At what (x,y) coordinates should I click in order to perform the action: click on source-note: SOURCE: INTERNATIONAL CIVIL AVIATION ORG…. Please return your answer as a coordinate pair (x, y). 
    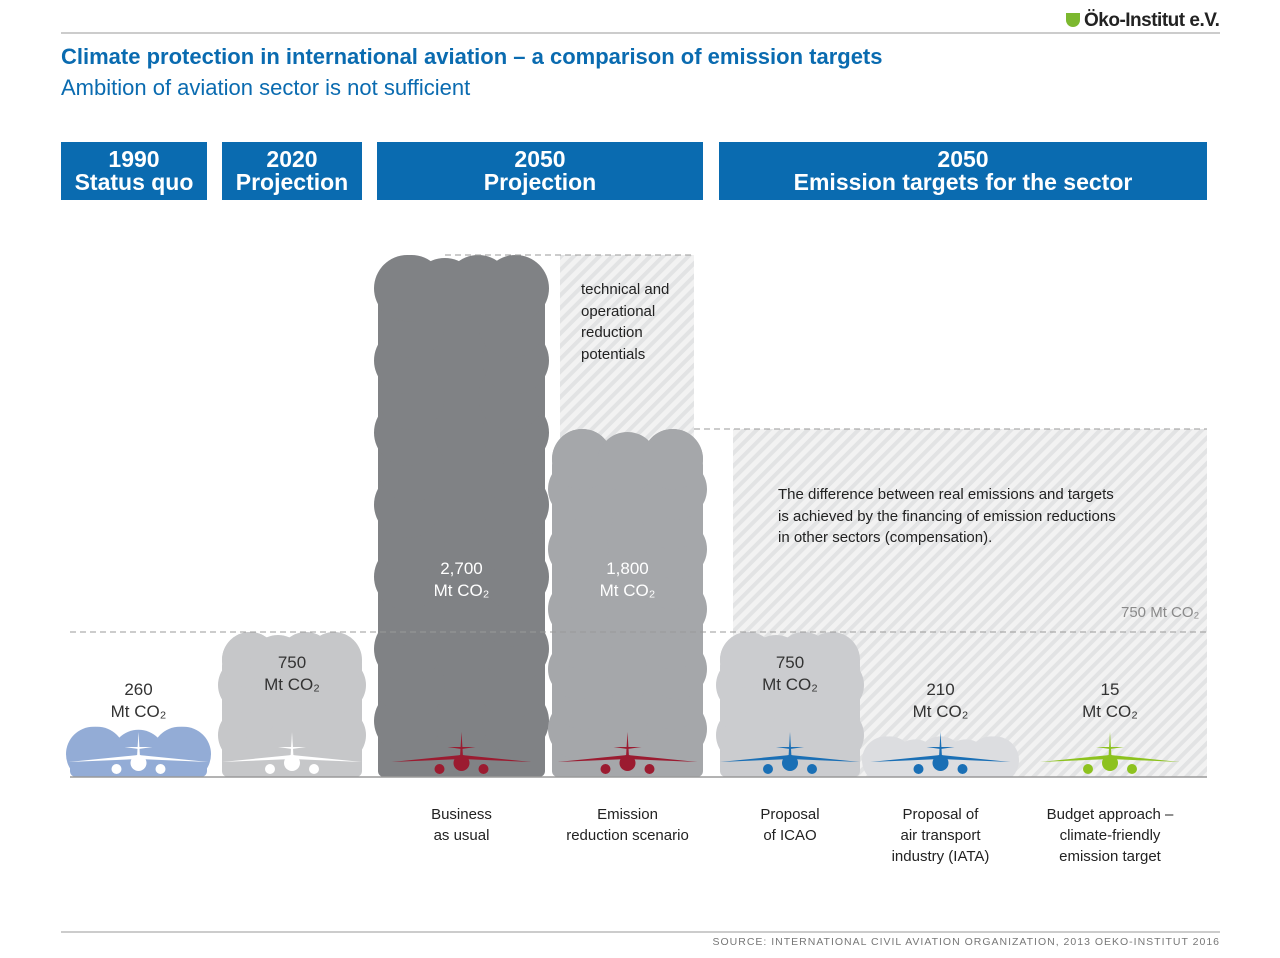
    Looking at the image, I should click on (966, 942).